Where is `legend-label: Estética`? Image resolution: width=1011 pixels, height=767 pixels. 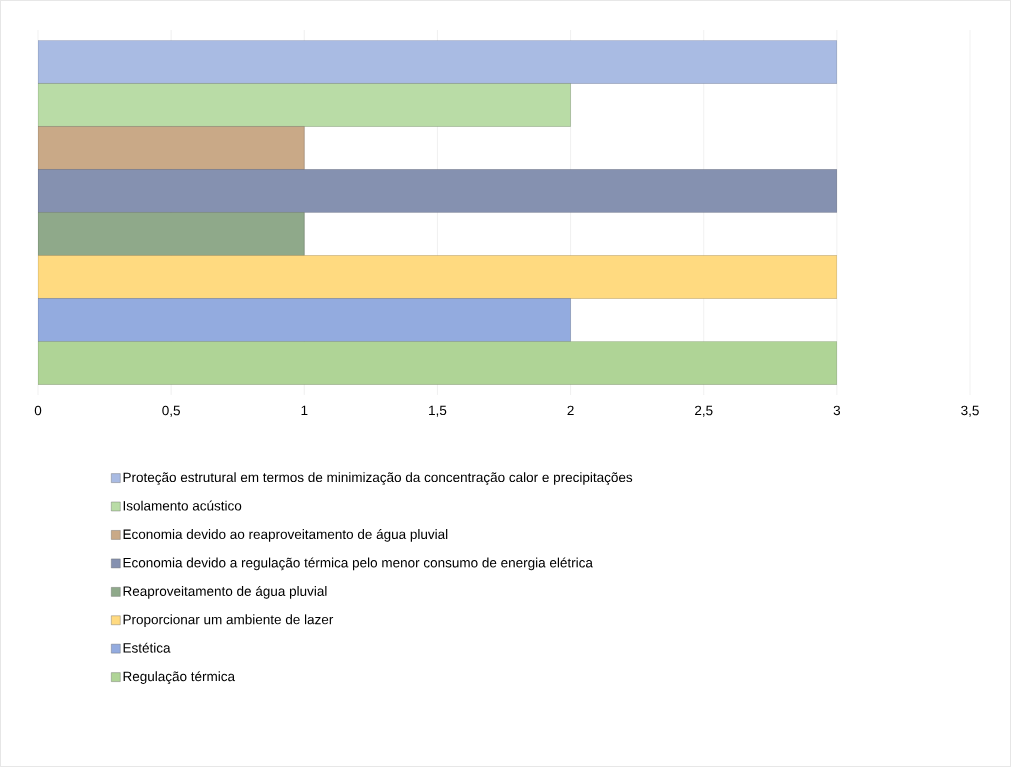
legend-label: Estética is located at coordinates (147, 647).